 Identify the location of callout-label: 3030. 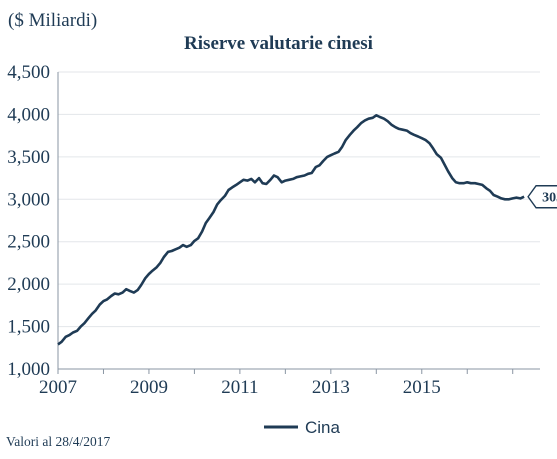
(549, 198).